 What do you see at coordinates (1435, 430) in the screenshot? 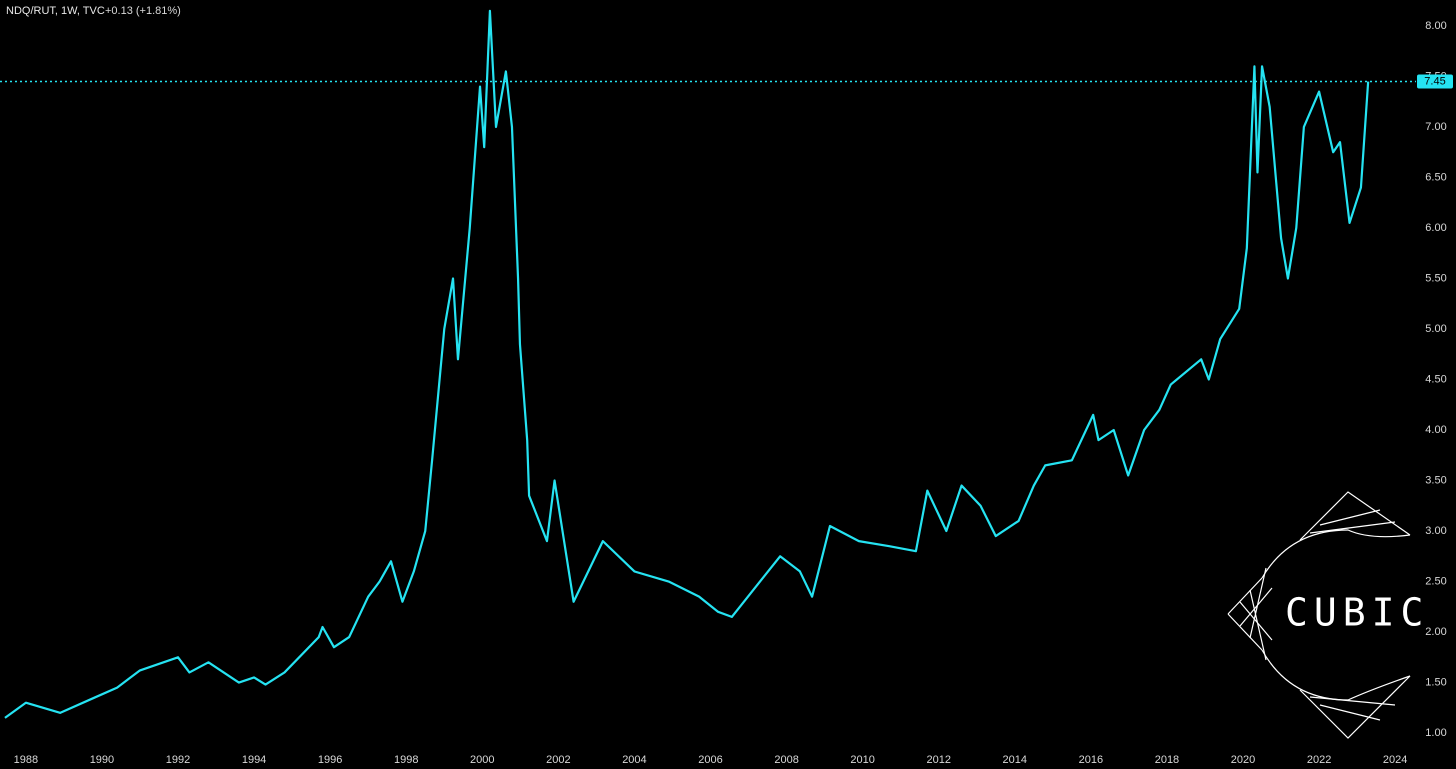
I see `y-tick-label: 4.00` at bounding box center [1435, 430].